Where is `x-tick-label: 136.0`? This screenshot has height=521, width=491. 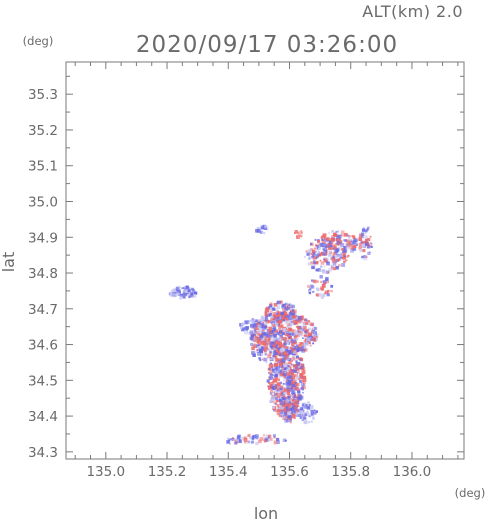 x-tick-label: 136.0 is located at coordinates (412, 472).